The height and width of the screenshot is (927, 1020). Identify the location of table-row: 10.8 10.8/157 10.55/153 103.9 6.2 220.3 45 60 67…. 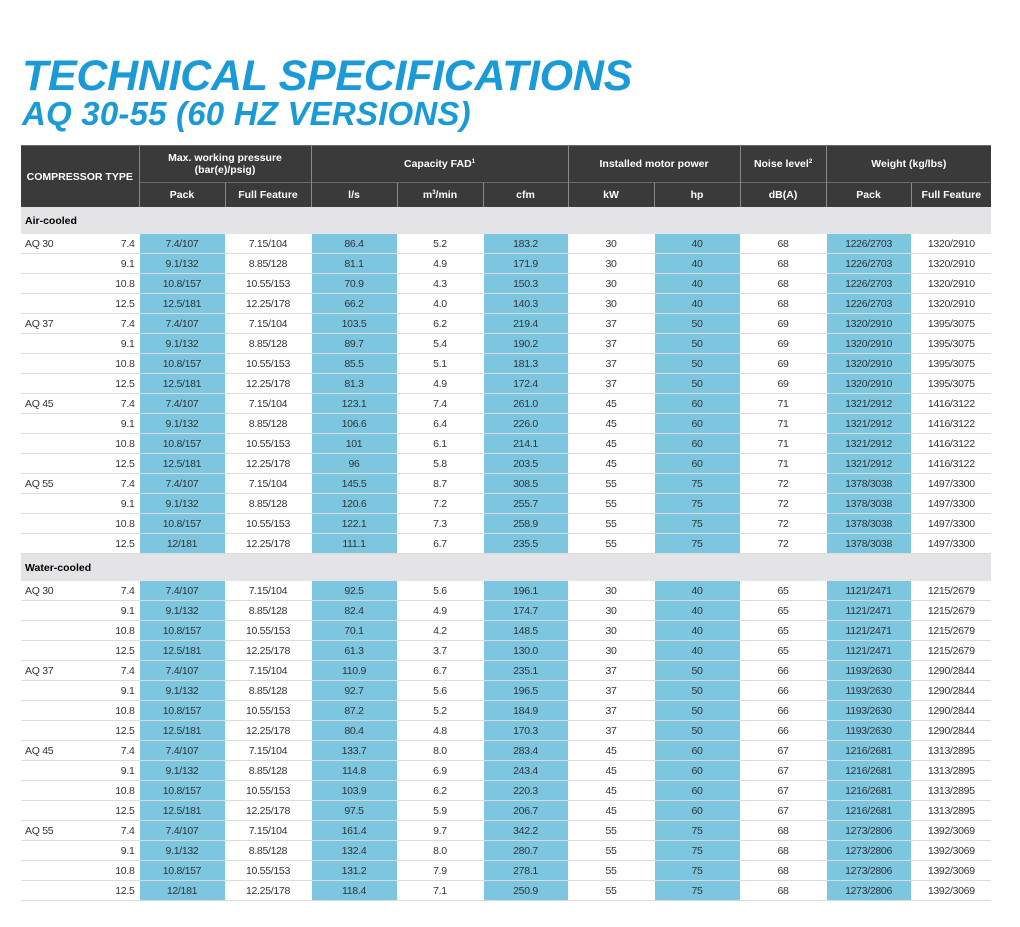
(506, 790).